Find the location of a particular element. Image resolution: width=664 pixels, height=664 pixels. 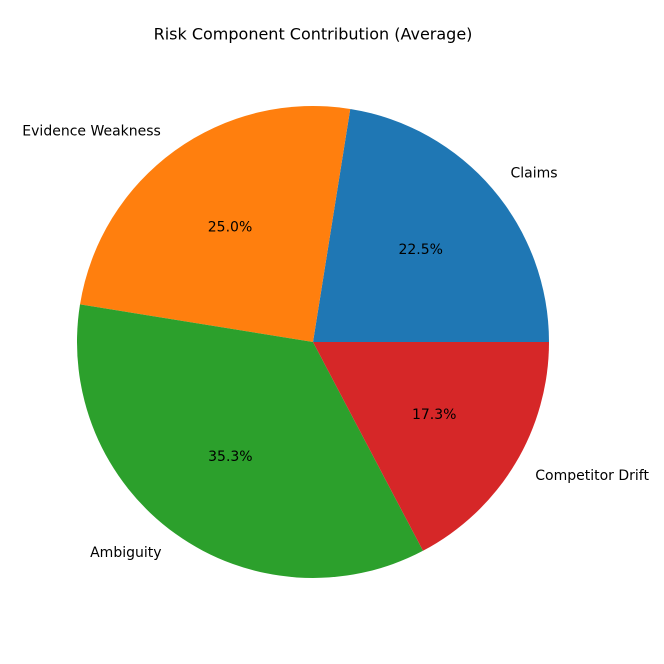

slice-label: Ambiguity is located at coordinates (125, 553).